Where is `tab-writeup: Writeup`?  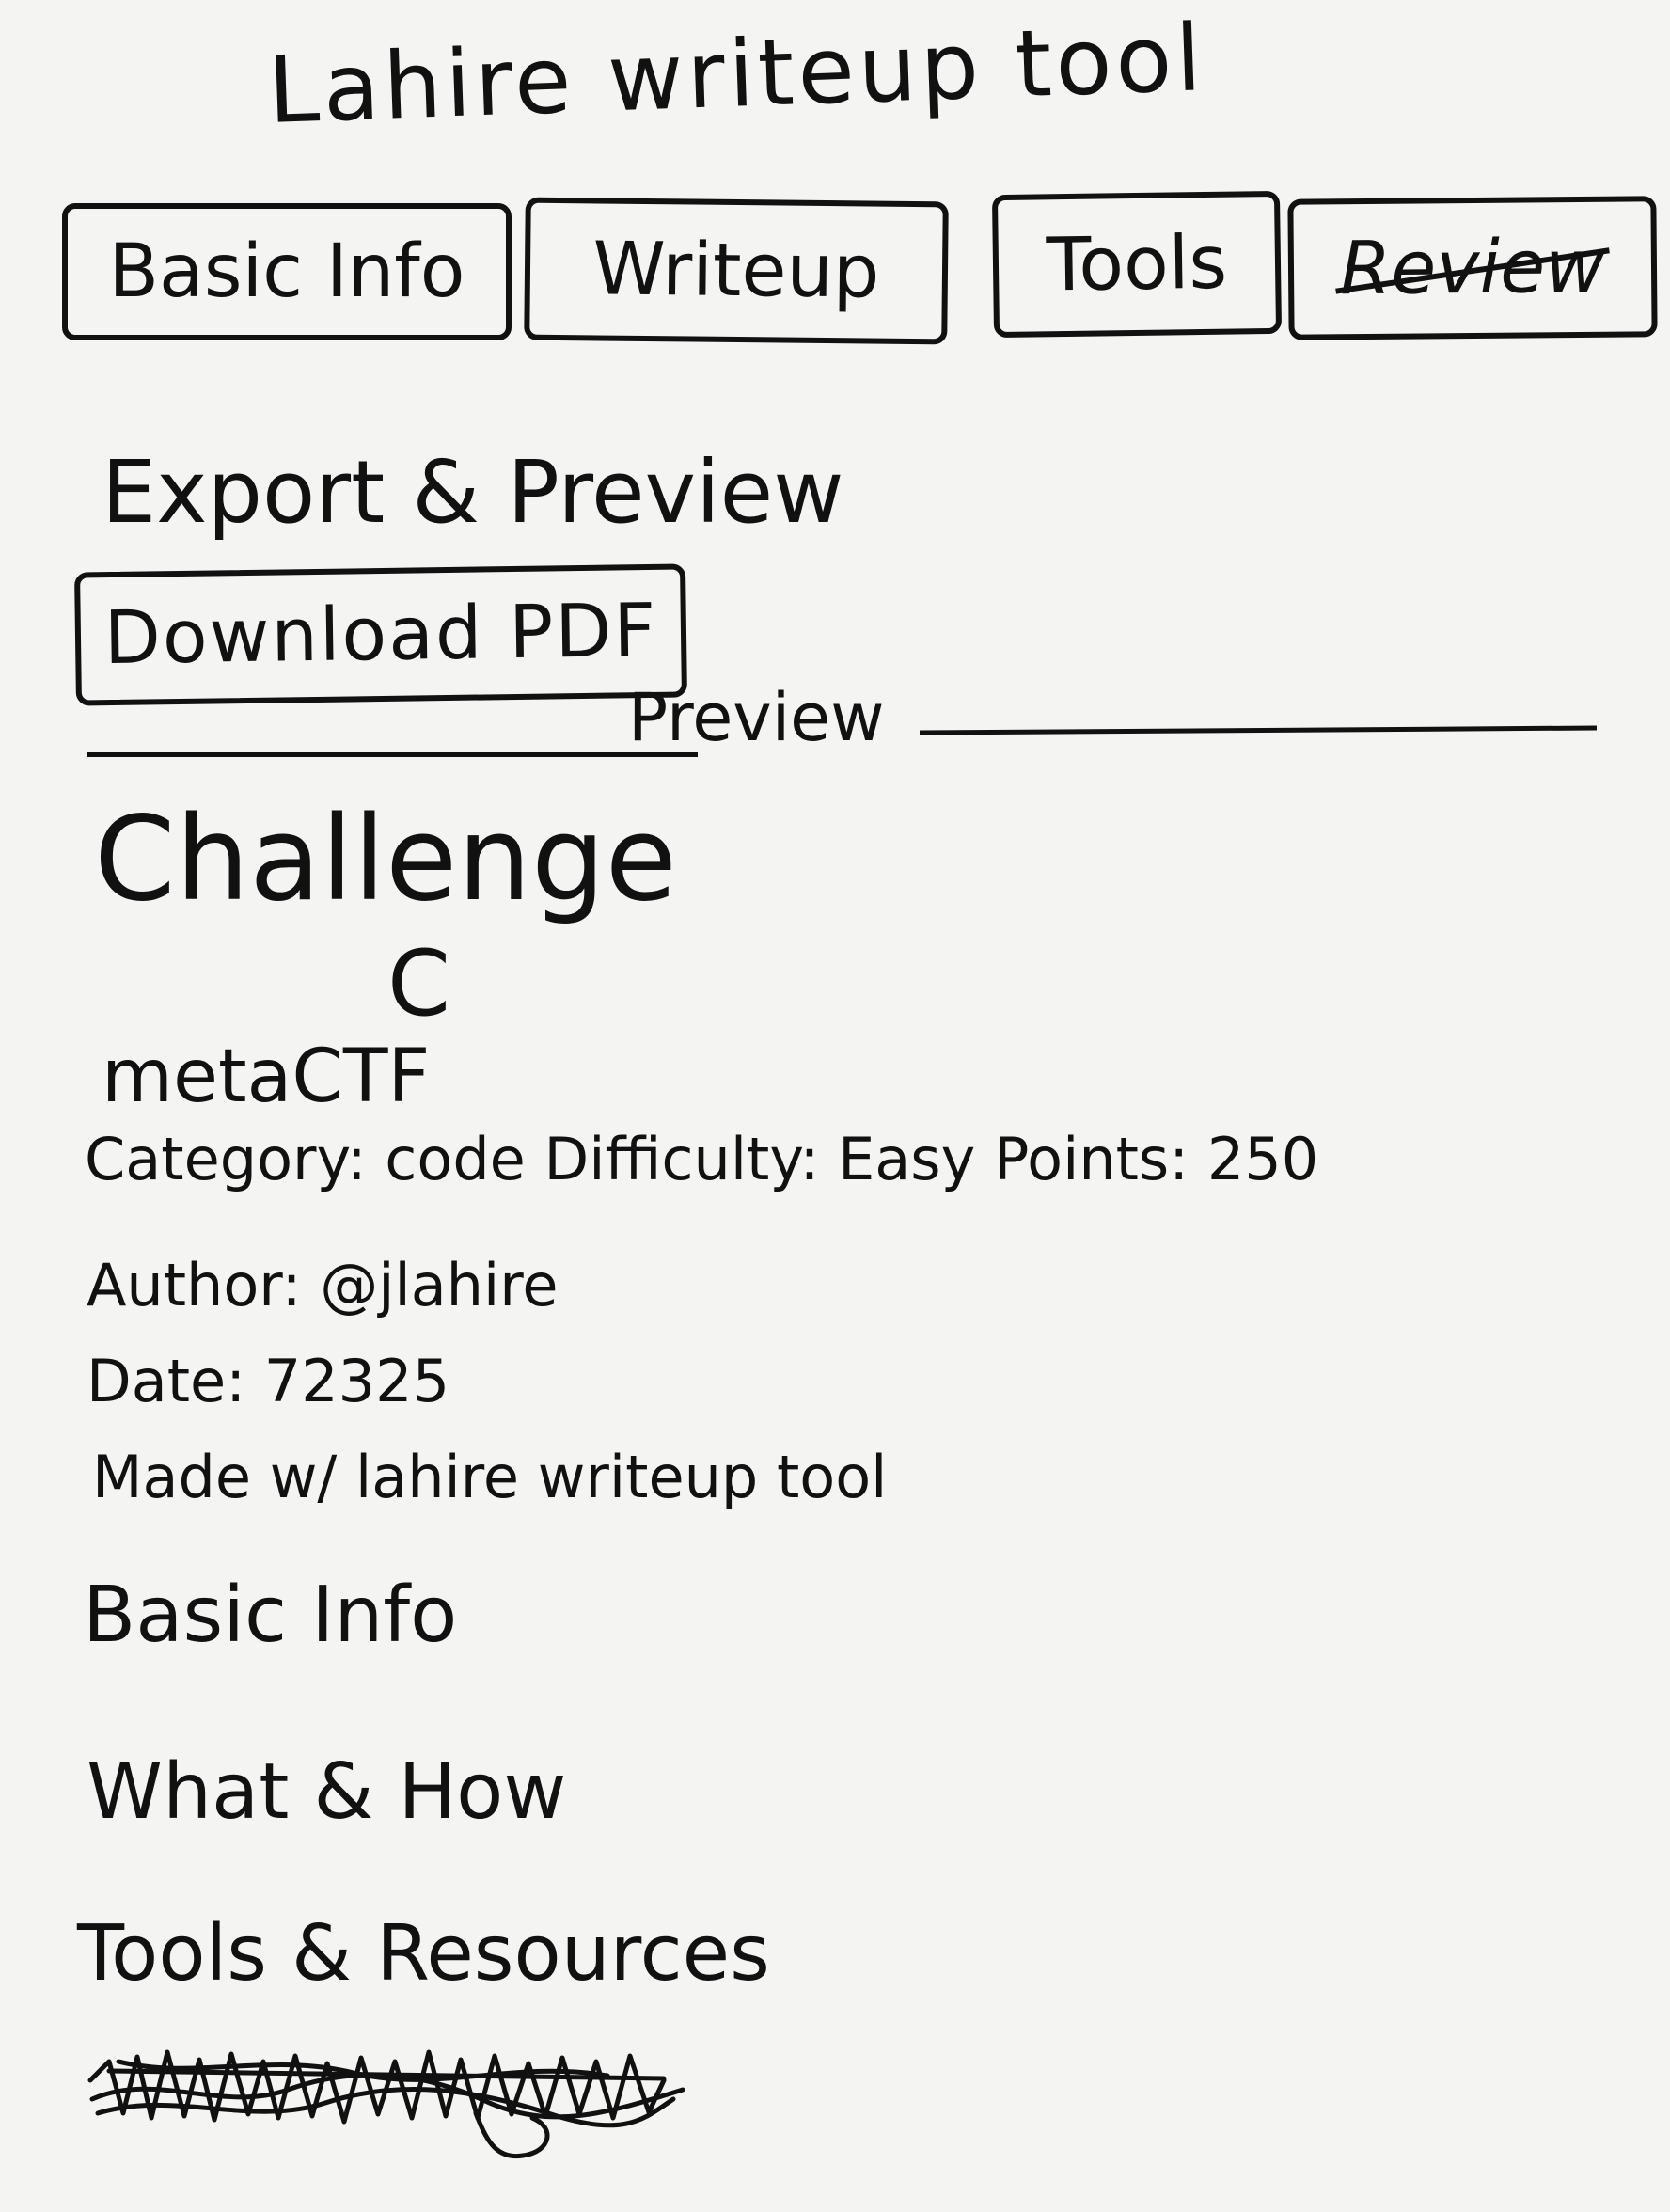
tab-writeup: Writeup is located at coordinates (736, 271).